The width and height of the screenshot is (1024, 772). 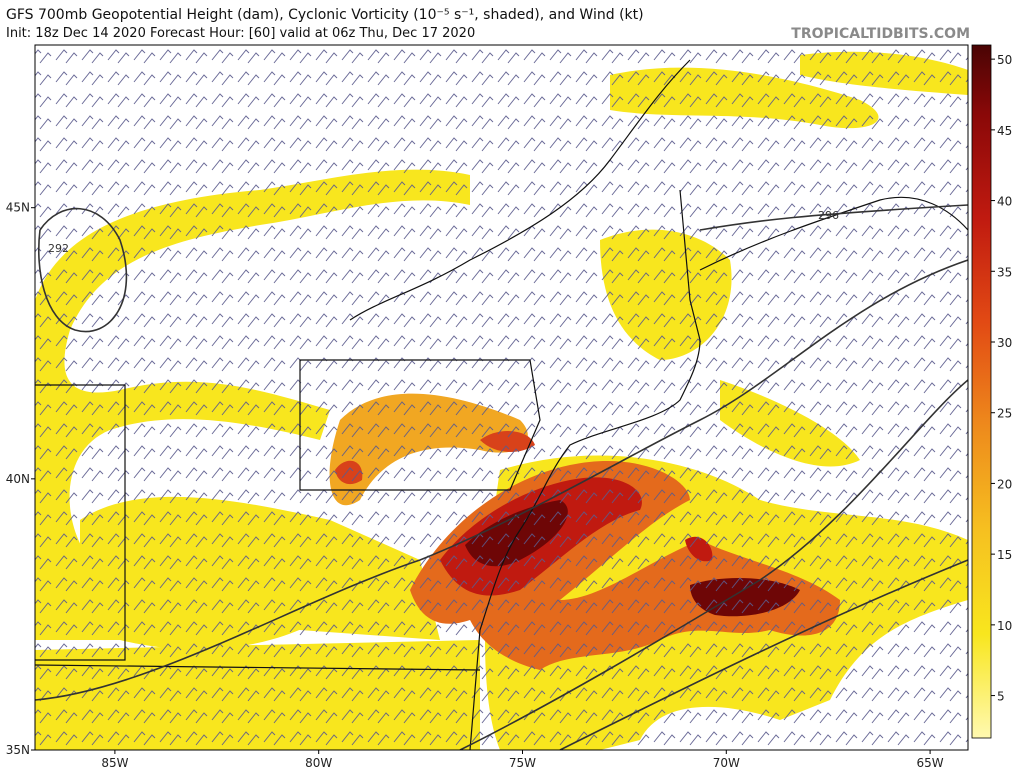 What do you see at coordinates (18, 208) in the screenshot?
I see `y-tick-label: 45N` at bounding box center [18, 208].